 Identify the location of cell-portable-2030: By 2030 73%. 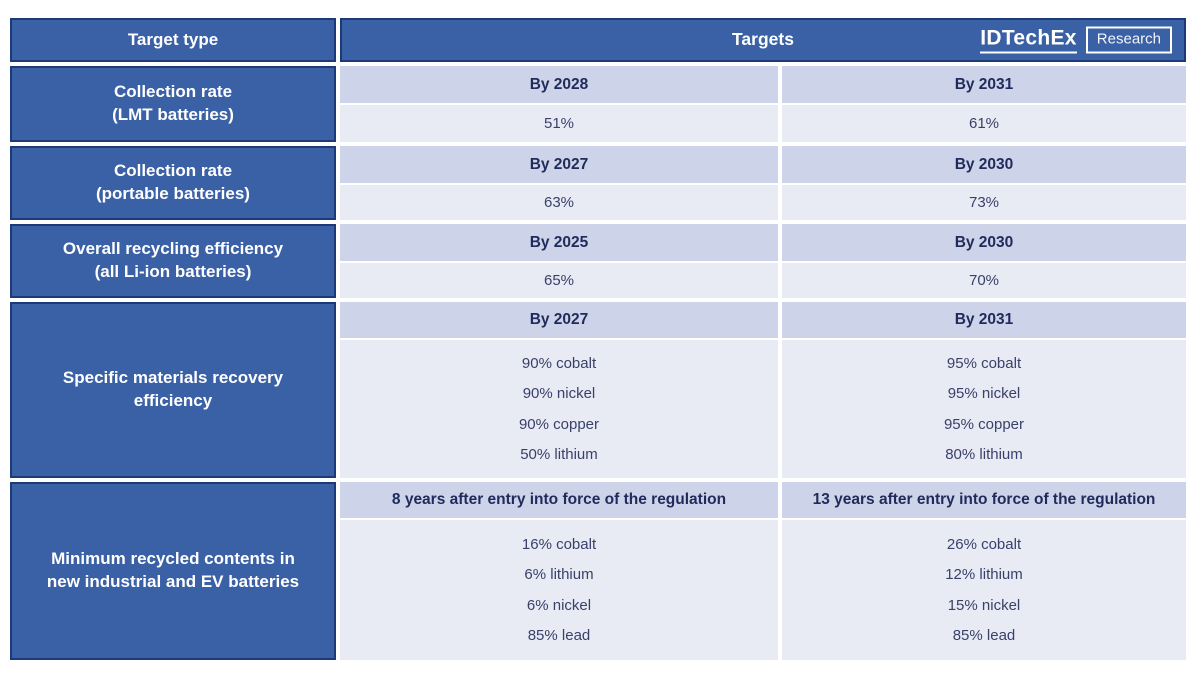
(984, 183).